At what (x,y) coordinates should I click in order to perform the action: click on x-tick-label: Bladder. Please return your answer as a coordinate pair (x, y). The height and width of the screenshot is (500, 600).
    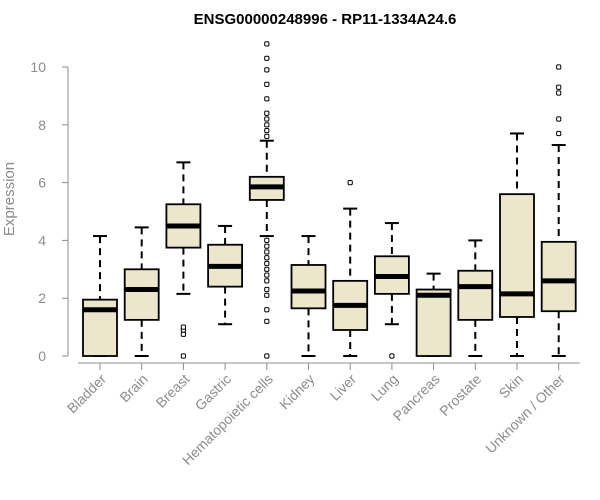
    Looking at the image, I should click on (87, 394).